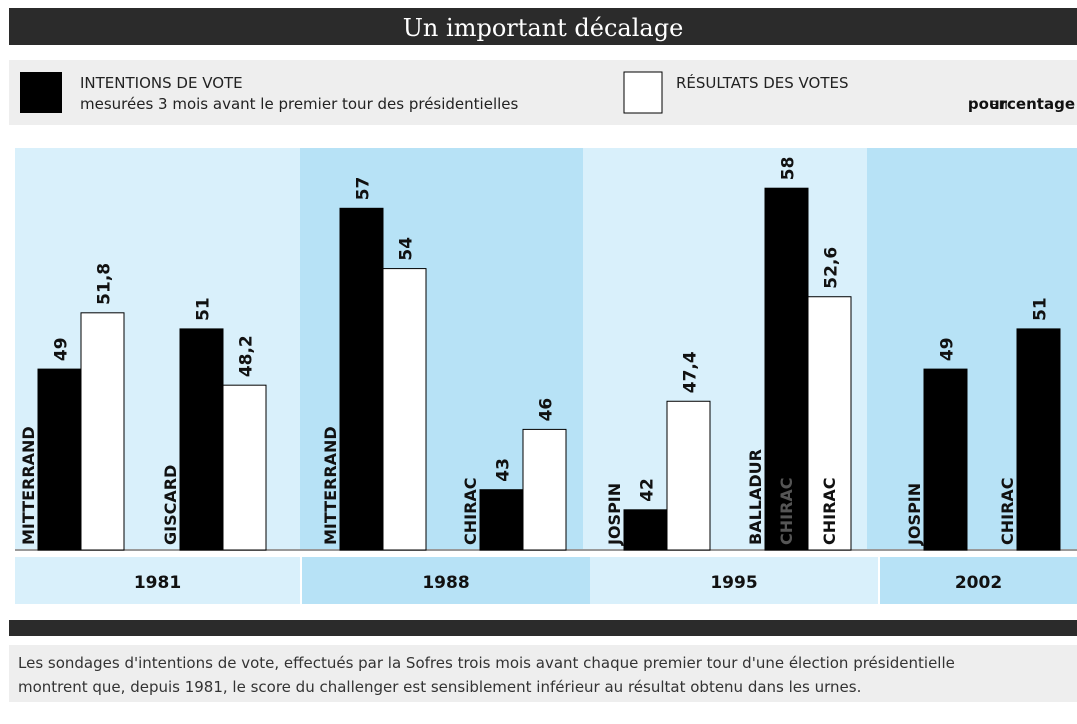  I want to click on category-label: GISCARD, so click(170, 505).